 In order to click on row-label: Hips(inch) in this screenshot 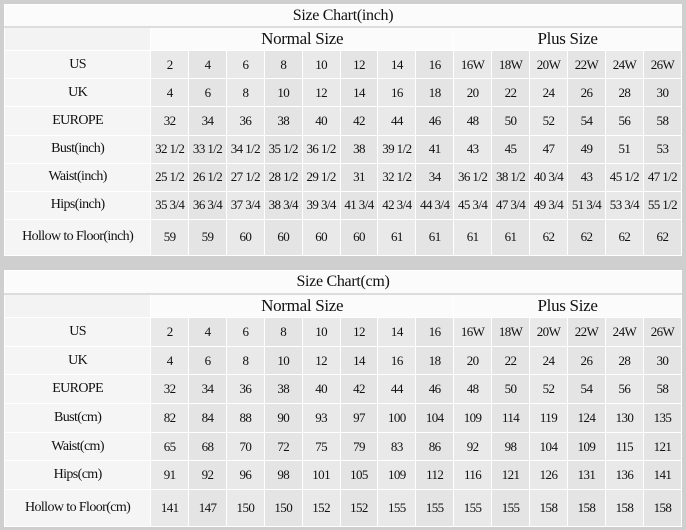, I will do `click(77, 205)`.